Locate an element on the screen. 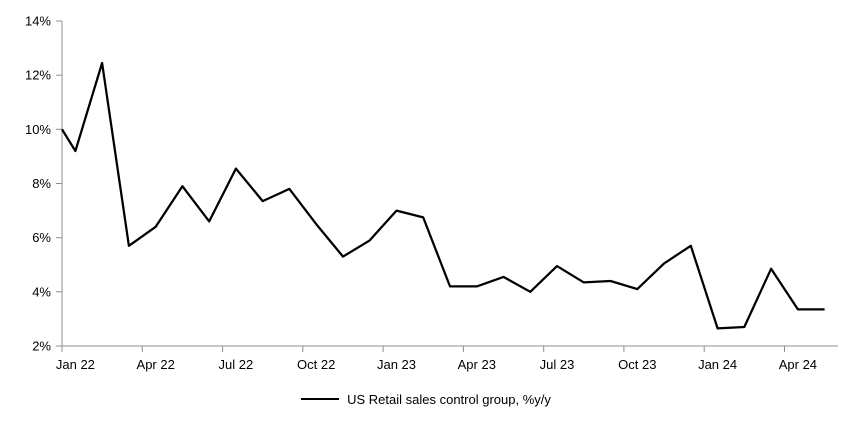 The width and height of the screenshot is (852, 423). x-tick-label: Jan 22 is located at coordinates (75, 364).